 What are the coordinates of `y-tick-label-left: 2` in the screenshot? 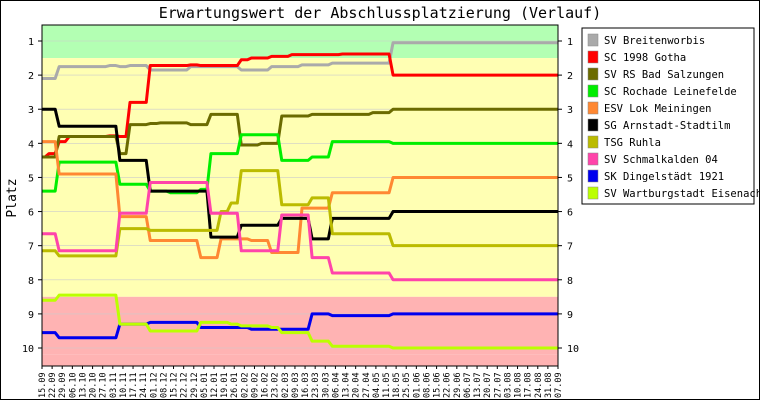 It's located at (31, 76).